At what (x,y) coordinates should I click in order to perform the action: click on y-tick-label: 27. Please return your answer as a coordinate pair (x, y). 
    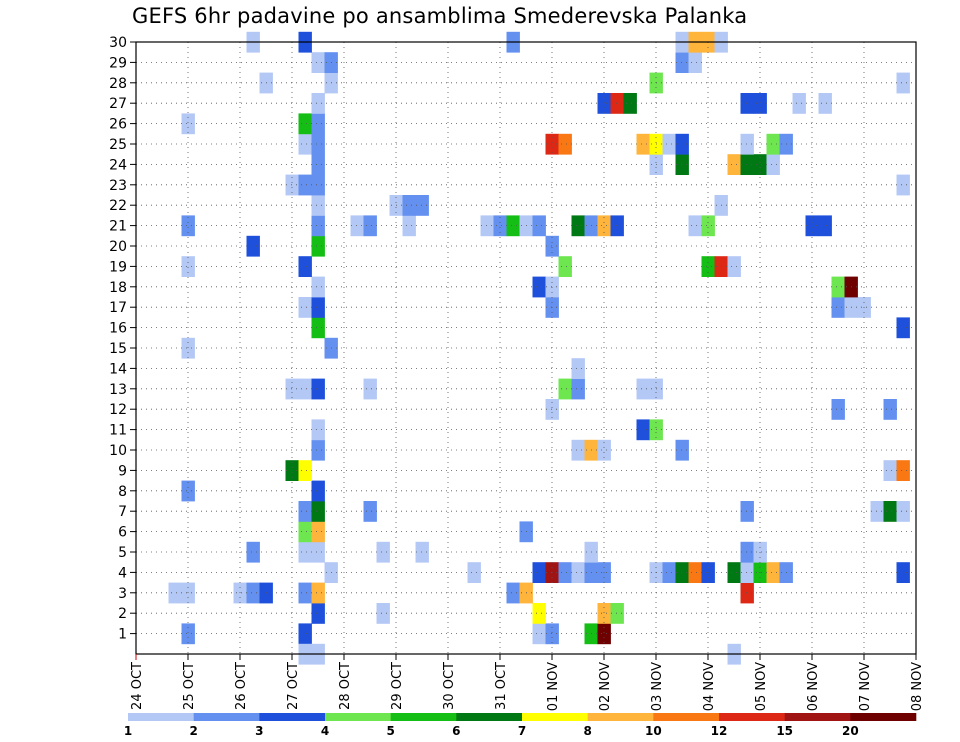
    Looking at the image, I should click on (118, 104).